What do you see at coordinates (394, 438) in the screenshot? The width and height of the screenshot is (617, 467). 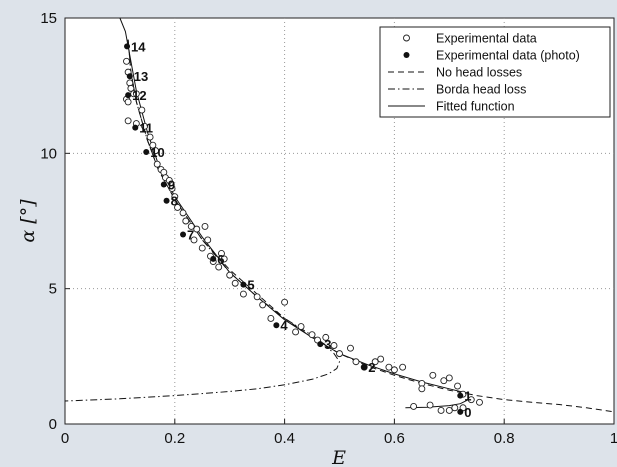 I see `x-tick-label: 0.6` at bounding box center [394, 438].